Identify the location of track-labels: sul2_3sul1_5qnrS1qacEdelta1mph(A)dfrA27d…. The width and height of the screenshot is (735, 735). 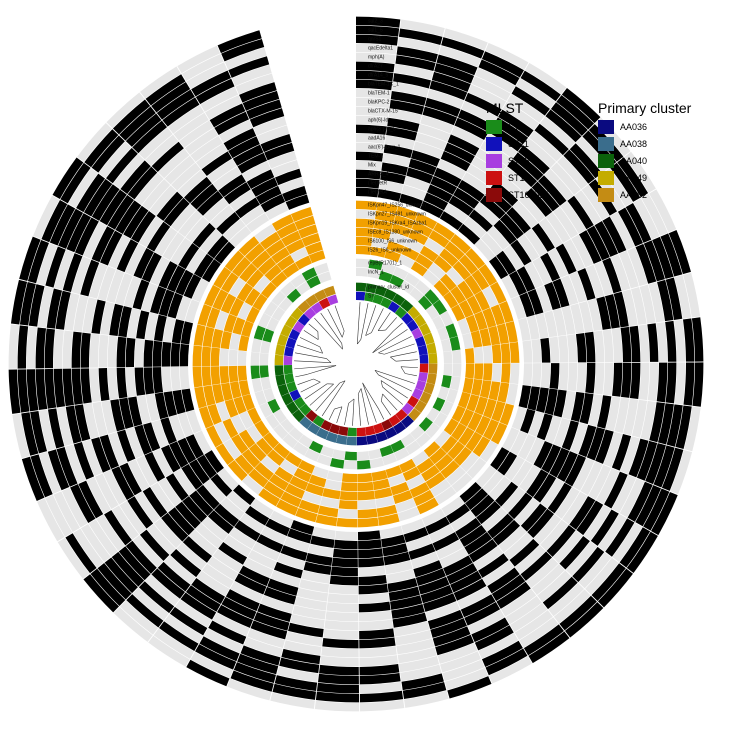
(397, 158).